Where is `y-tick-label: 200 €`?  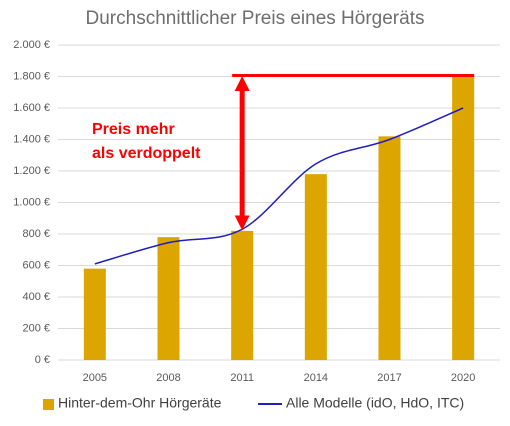 y-tick-label: 200 € is located at coordinates (36, 328).